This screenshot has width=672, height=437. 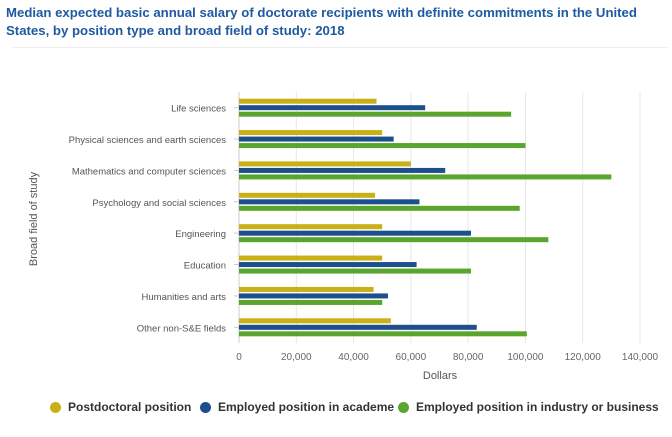 What do you see at coordinates (583, 357) in the screenshot?
I see `x-tick-label: 120,000` at bounding box center [583, 357].